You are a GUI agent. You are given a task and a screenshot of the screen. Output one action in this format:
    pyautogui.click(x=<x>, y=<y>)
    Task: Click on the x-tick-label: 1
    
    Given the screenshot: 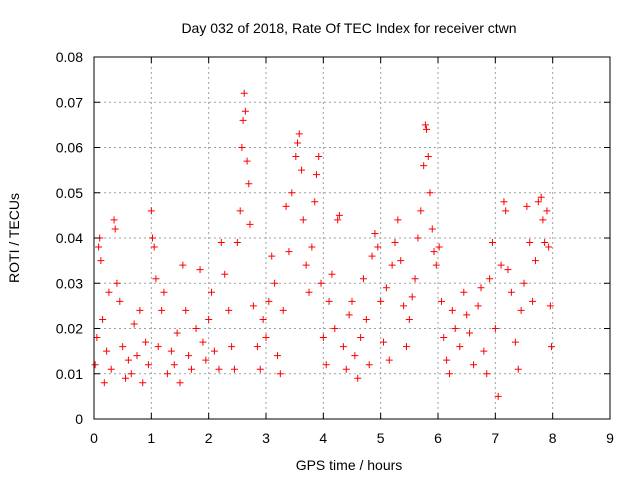 What is the action you would take?
    pyautogui.click(x=151, y=438)
    